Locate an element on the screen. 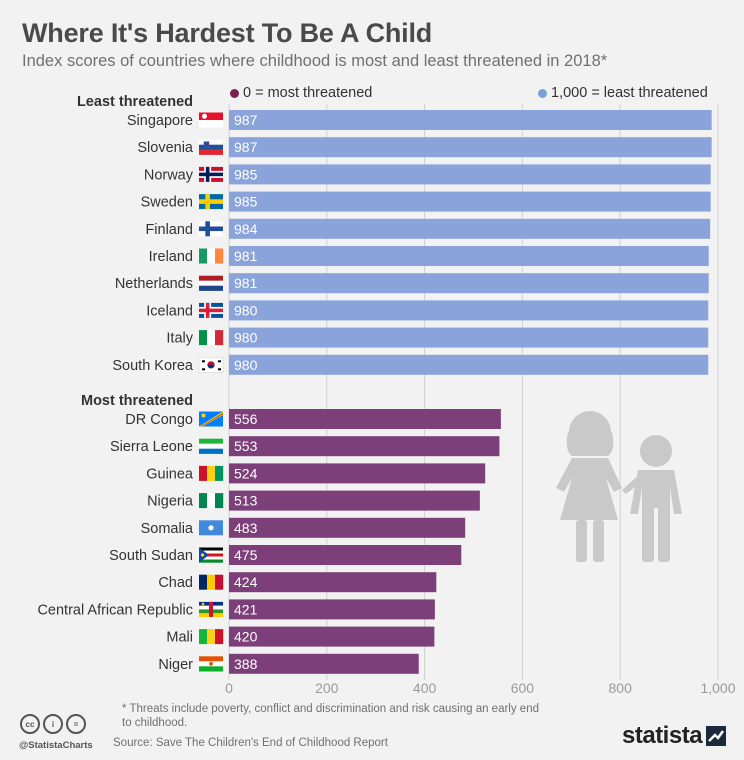 The image size is (744, 760). legend-label-least: 1,000 = least threatened is located at coordinates (629, 93).